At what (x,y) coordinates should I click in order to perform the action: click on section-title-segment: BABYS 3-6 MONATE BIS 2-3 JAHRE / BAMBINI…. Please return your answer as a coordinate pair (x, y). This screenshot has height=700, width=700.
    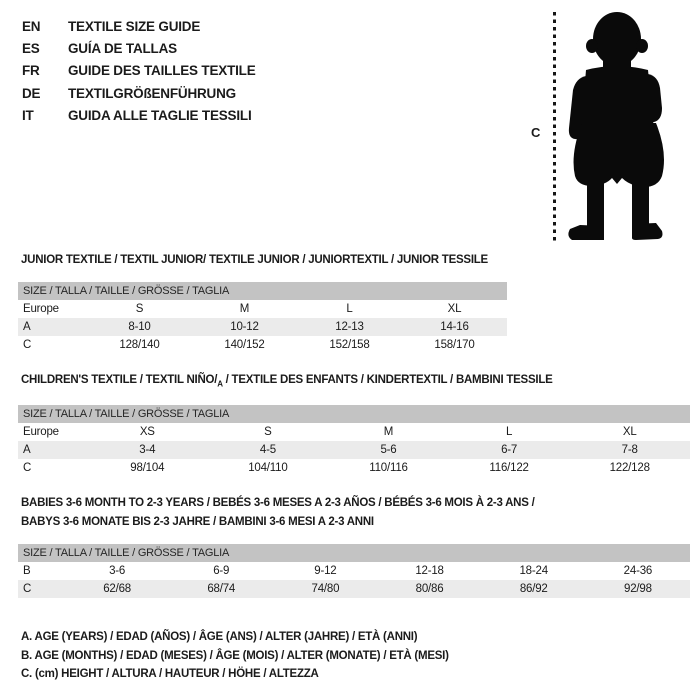
    Looking at the image, I should click on (197, 522).